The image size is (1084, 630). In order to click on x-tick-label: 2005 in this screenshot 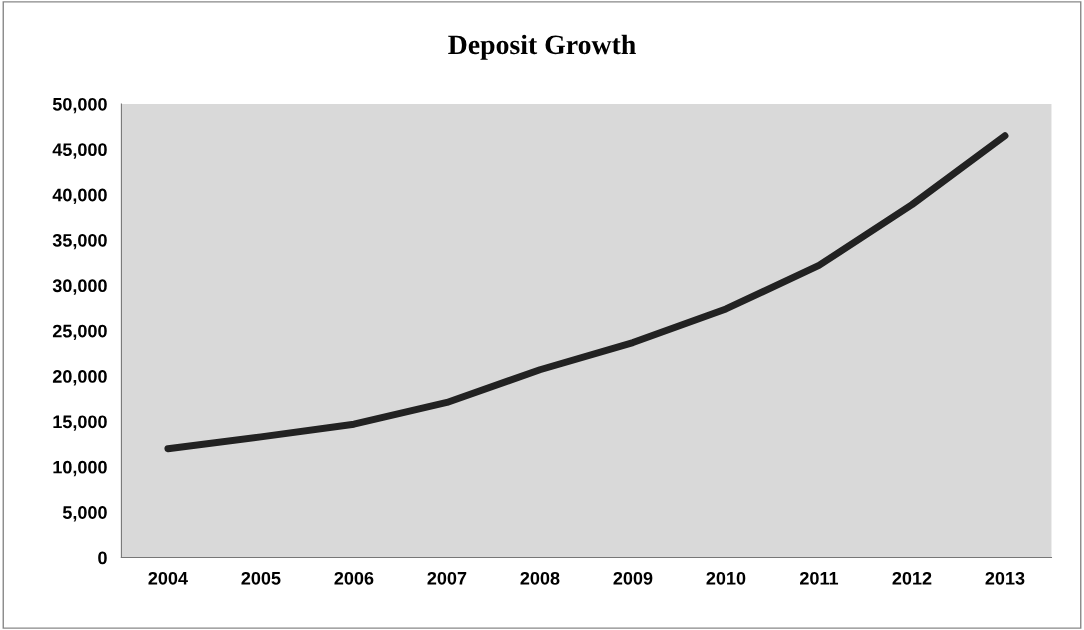, I will do `click(261, 578)`.